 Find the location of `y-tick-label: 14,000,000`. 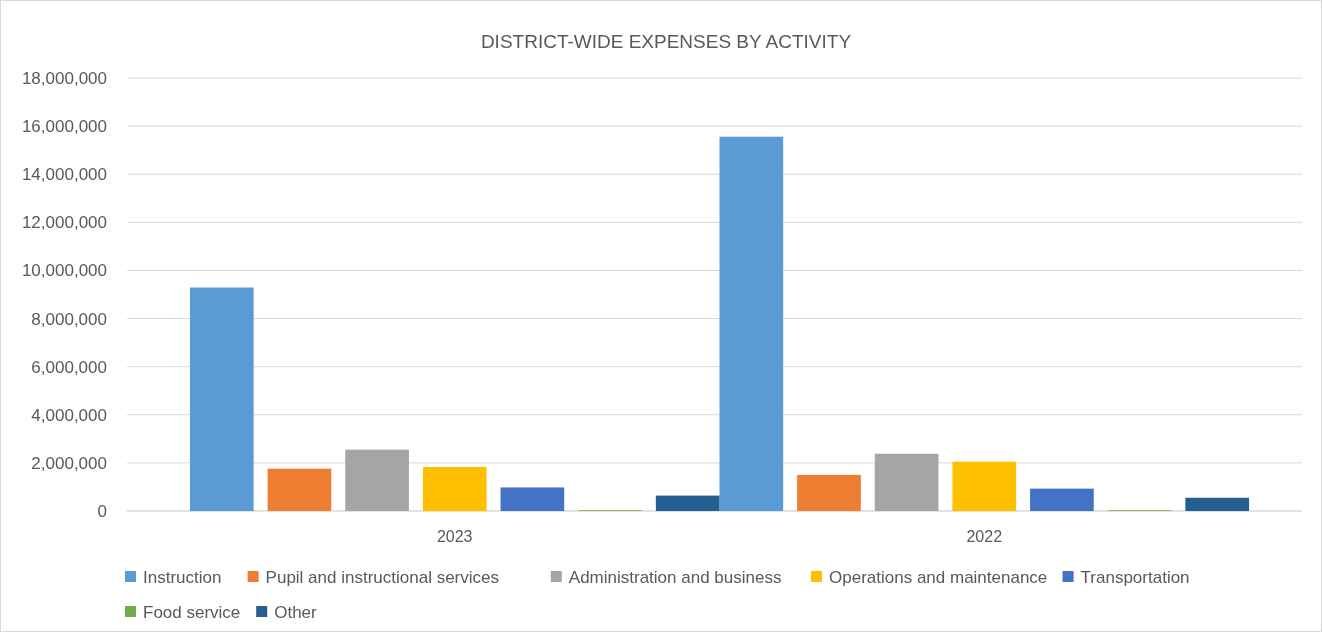

y-tick-label: 14,000,000 is located at coordinates (64, 175).